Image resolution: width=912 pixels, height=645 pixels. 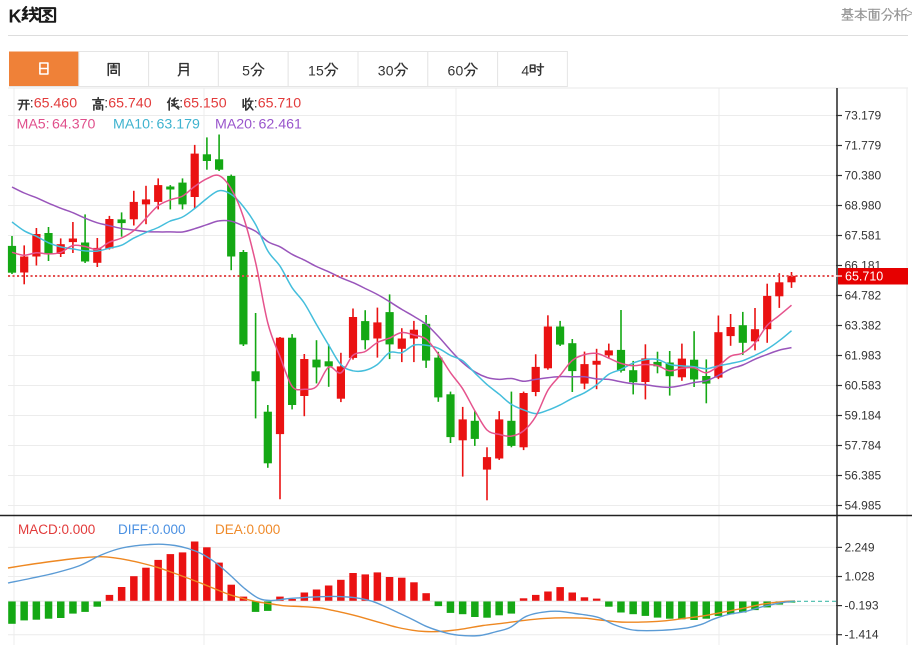 What do you see at coordinates (133, 125) in the screenshot?
I see `svg-text: MA10:` at bounding box center [133, 125].